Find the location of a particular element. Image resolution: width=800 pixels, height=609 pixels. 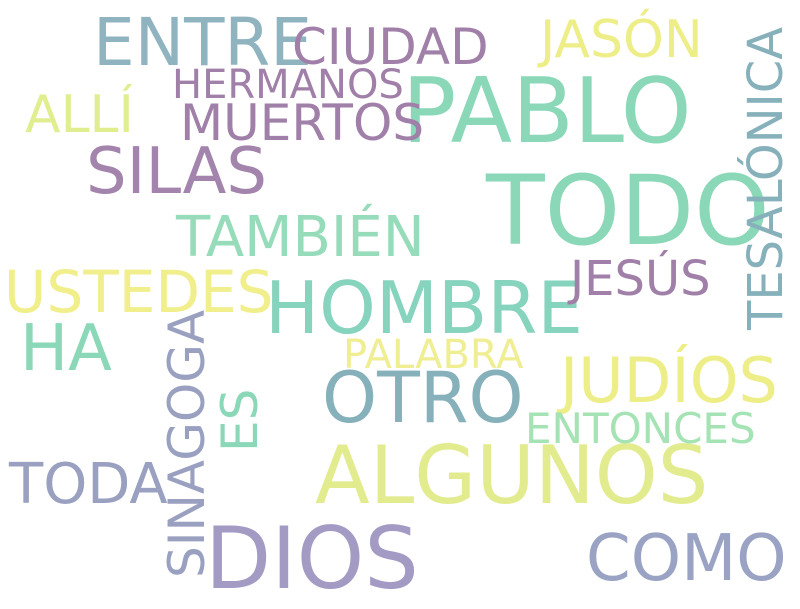

word-ciudad: CIUDAD is located at coordinates (390, 47).